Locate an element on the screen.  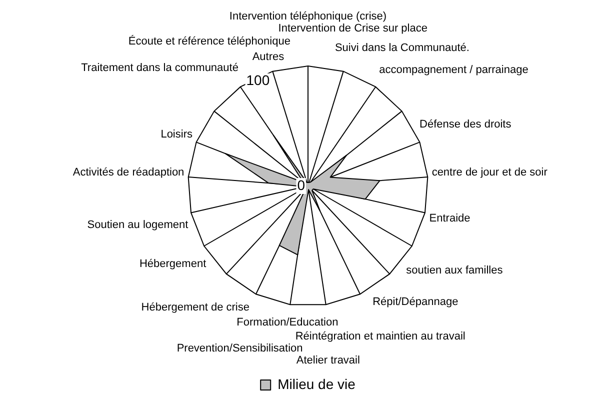
spoke-label: soutien aux familles is located at coordinates (455, 270).